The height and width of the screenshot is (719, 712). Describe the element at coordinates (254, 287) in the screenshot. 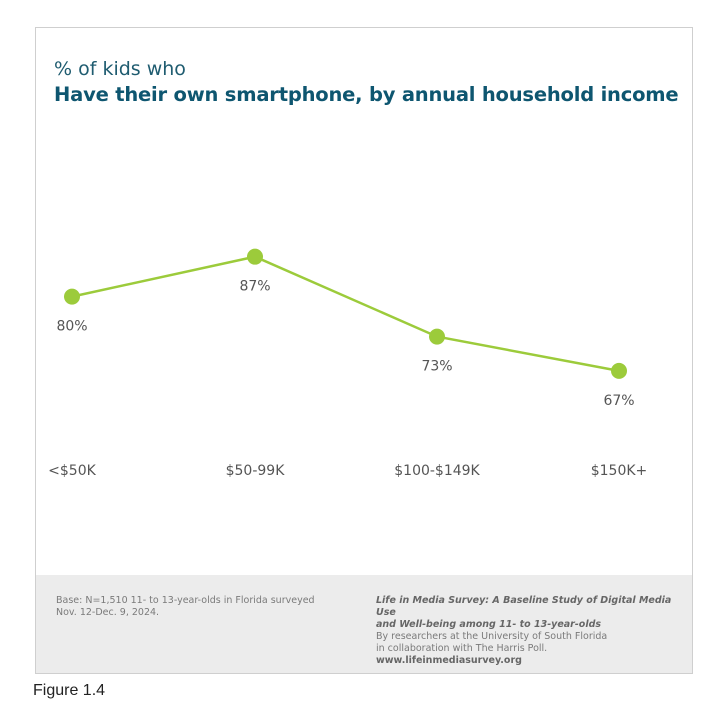

I see `data-label: 87%` at that location.